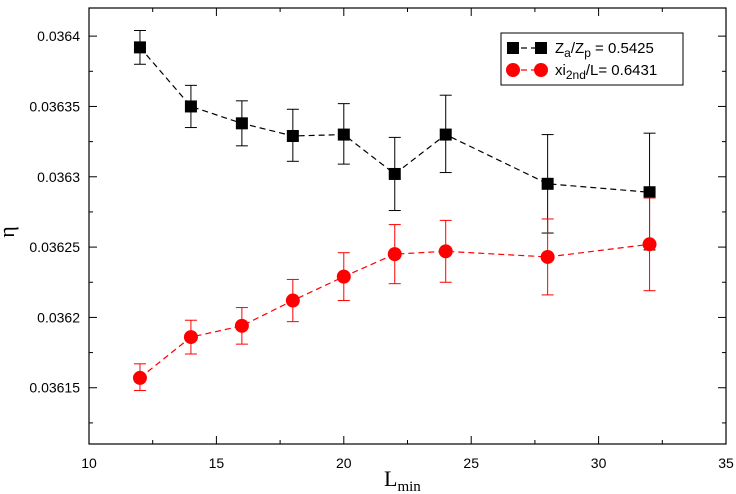 This screenshot has width=736, height=494. Describe the element at coordinates (54, 388) in the screenshot. I see `y-tick-label: 0.03615` at that location.